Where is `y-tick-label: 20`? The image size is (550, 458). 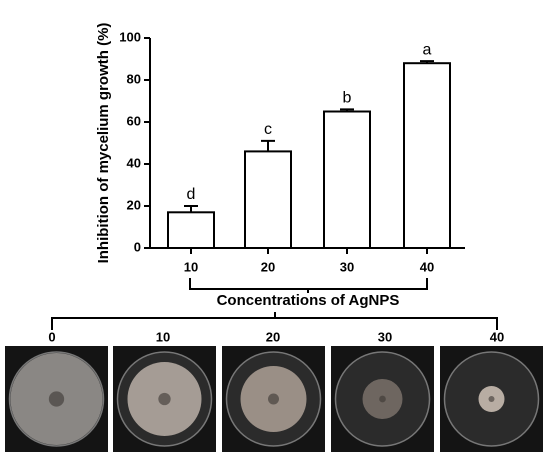 y-tick-label: 20 is located at coordinates (134, 204).